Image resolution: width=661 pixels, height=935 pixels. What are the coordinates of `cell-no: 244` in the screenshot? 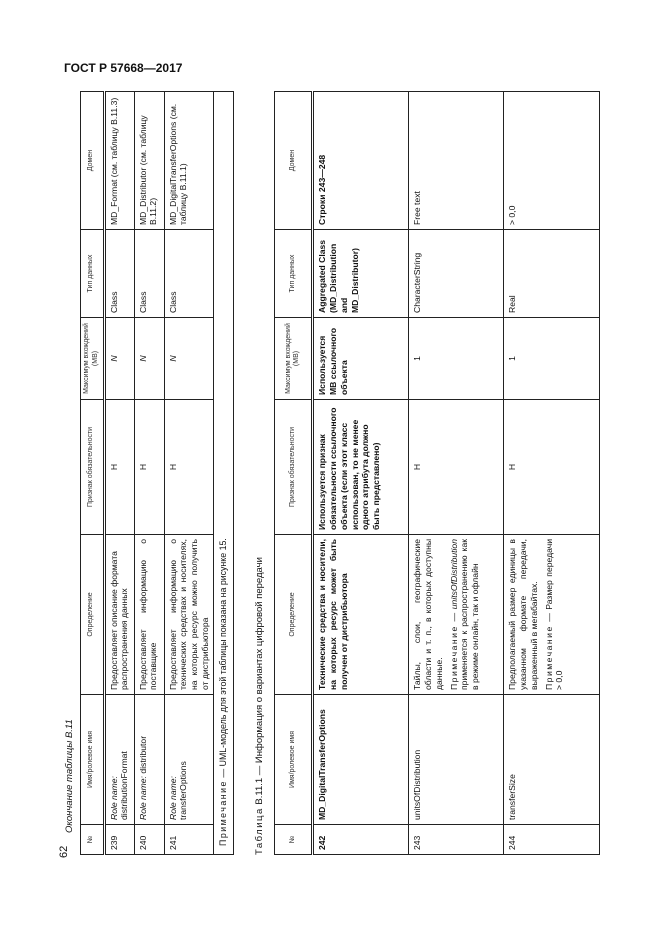 It's located at (551, 839).